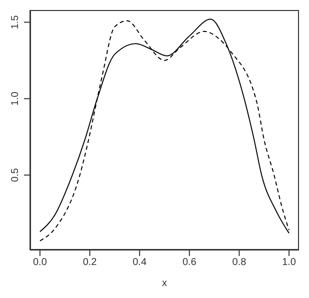  Describe the element at coordinates (289, 262) in the screenshot. I see `x-tick-label: 1.0` at that location.